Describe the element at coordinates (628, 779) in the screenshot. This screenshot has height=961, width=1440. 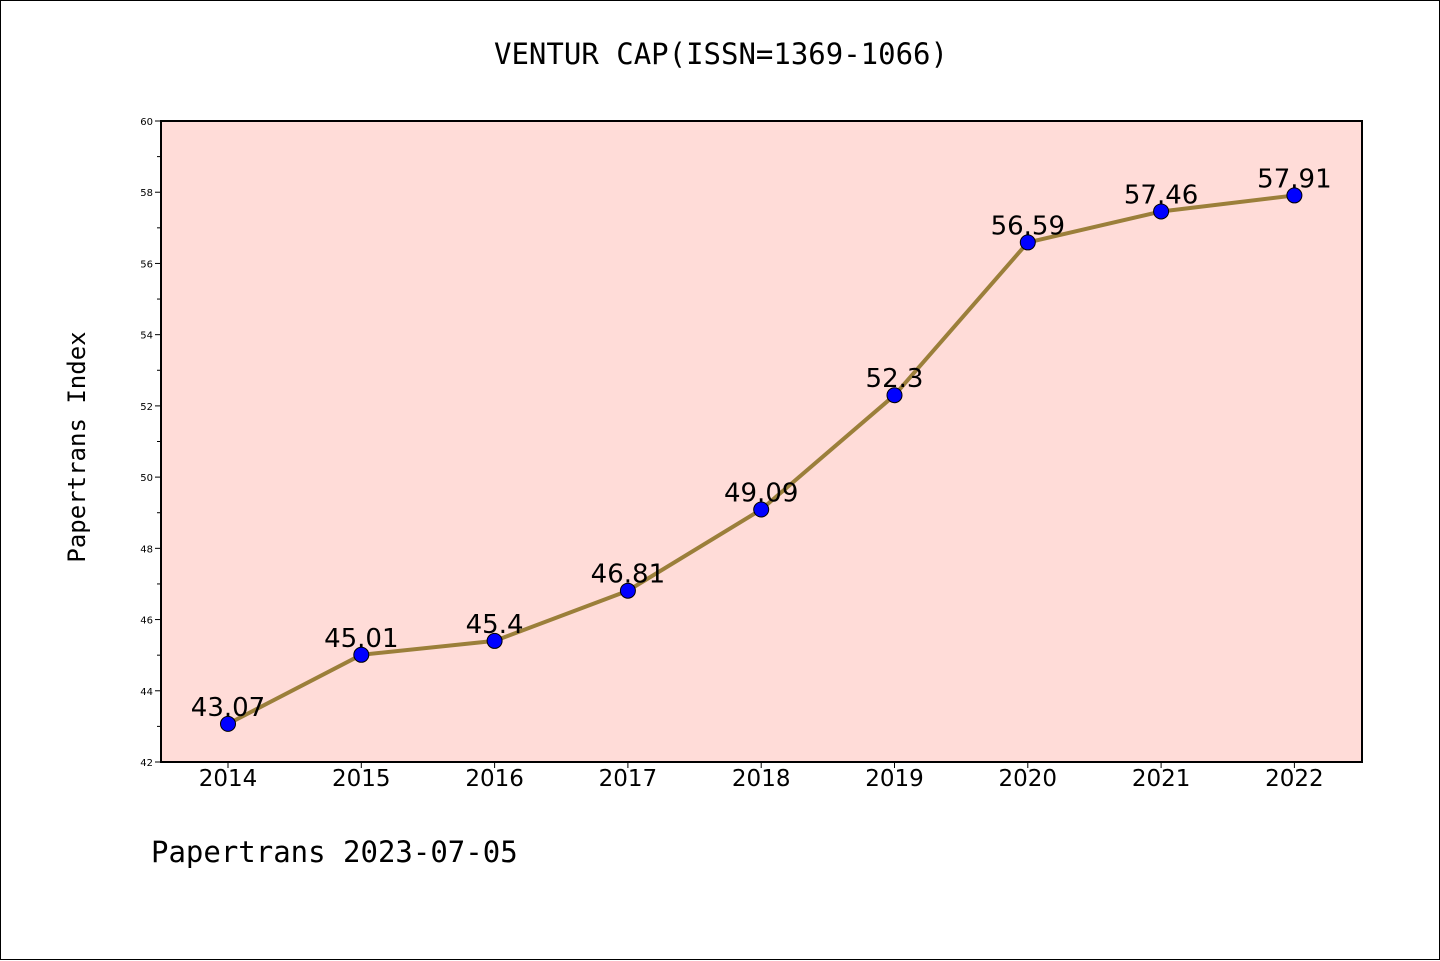
I see `x-tick-label: 2017` at that location.